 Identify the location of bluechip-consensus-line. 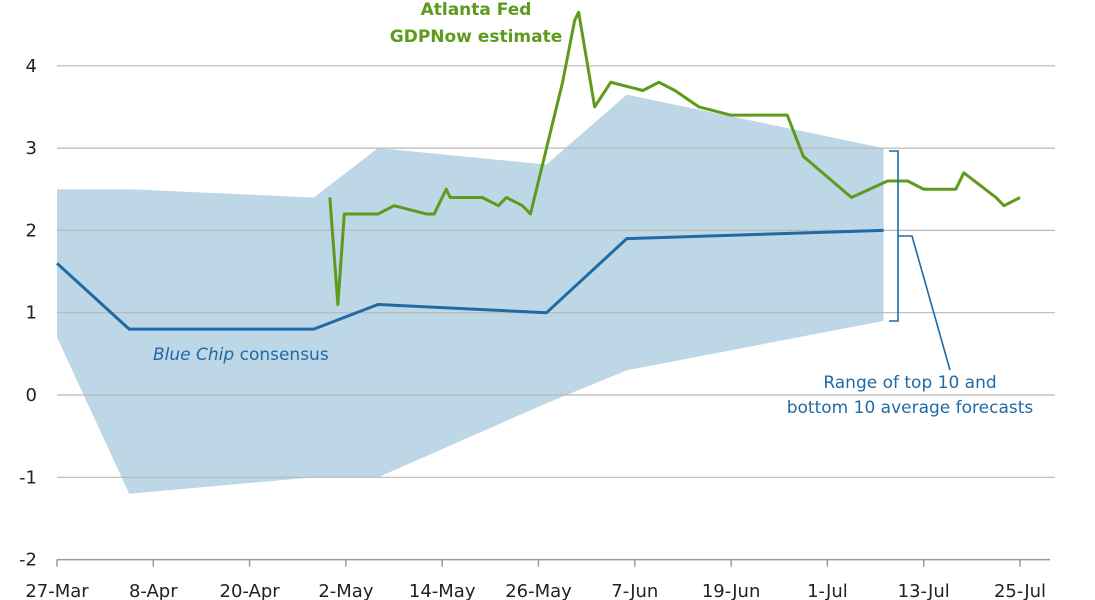
(469, 279).